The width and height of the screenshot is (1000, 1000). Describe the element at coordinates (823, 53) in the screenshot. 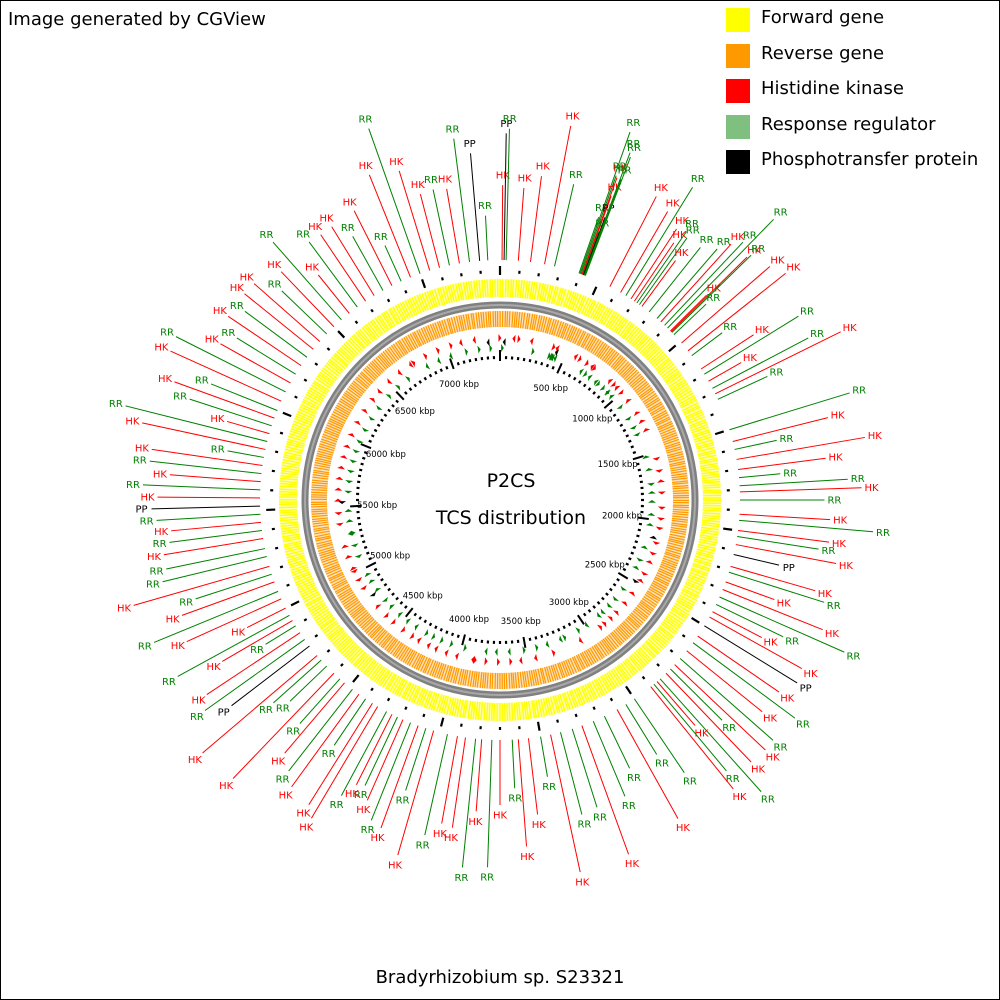

I see `legend-label-reverse-gene: Reverse gene` at that location.